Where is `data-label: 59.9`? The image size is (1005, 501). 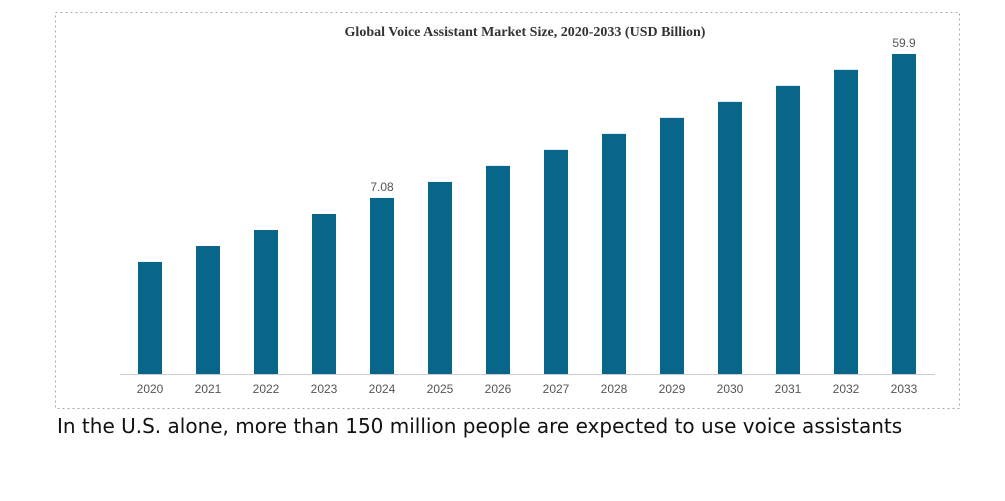 data-label: 59.9 is located at coordinates (904, 43).